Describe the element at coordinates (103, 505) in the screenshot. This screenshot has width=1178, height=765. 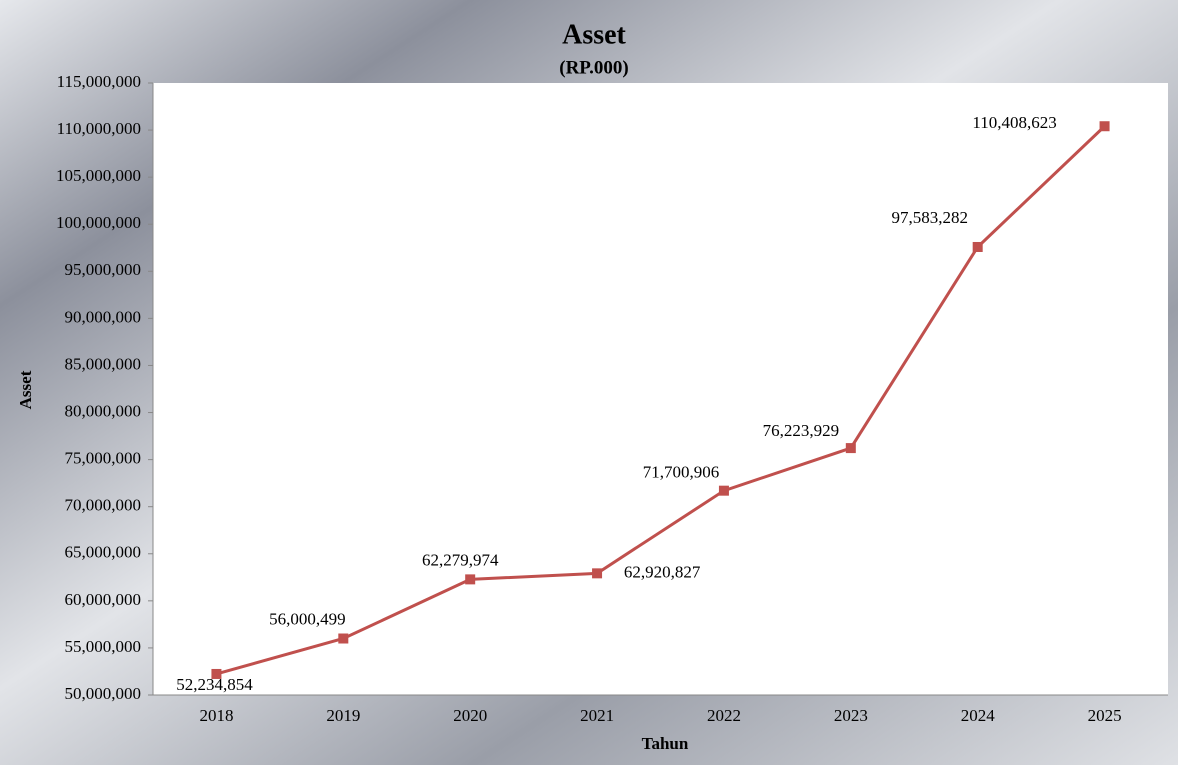
I see `y-tick-label: 70,000,000` at that location.